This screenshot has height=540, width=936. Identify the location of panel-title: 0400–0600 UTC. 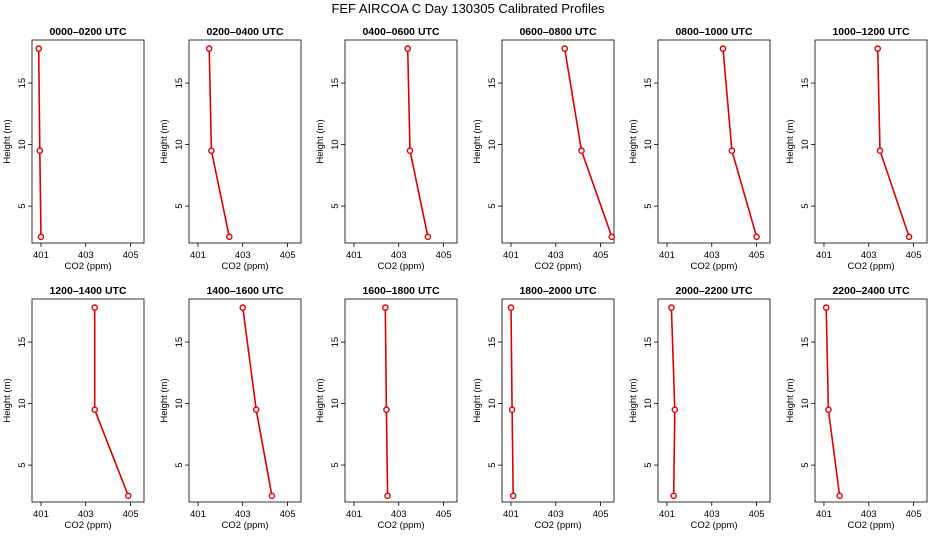
(400, 32).